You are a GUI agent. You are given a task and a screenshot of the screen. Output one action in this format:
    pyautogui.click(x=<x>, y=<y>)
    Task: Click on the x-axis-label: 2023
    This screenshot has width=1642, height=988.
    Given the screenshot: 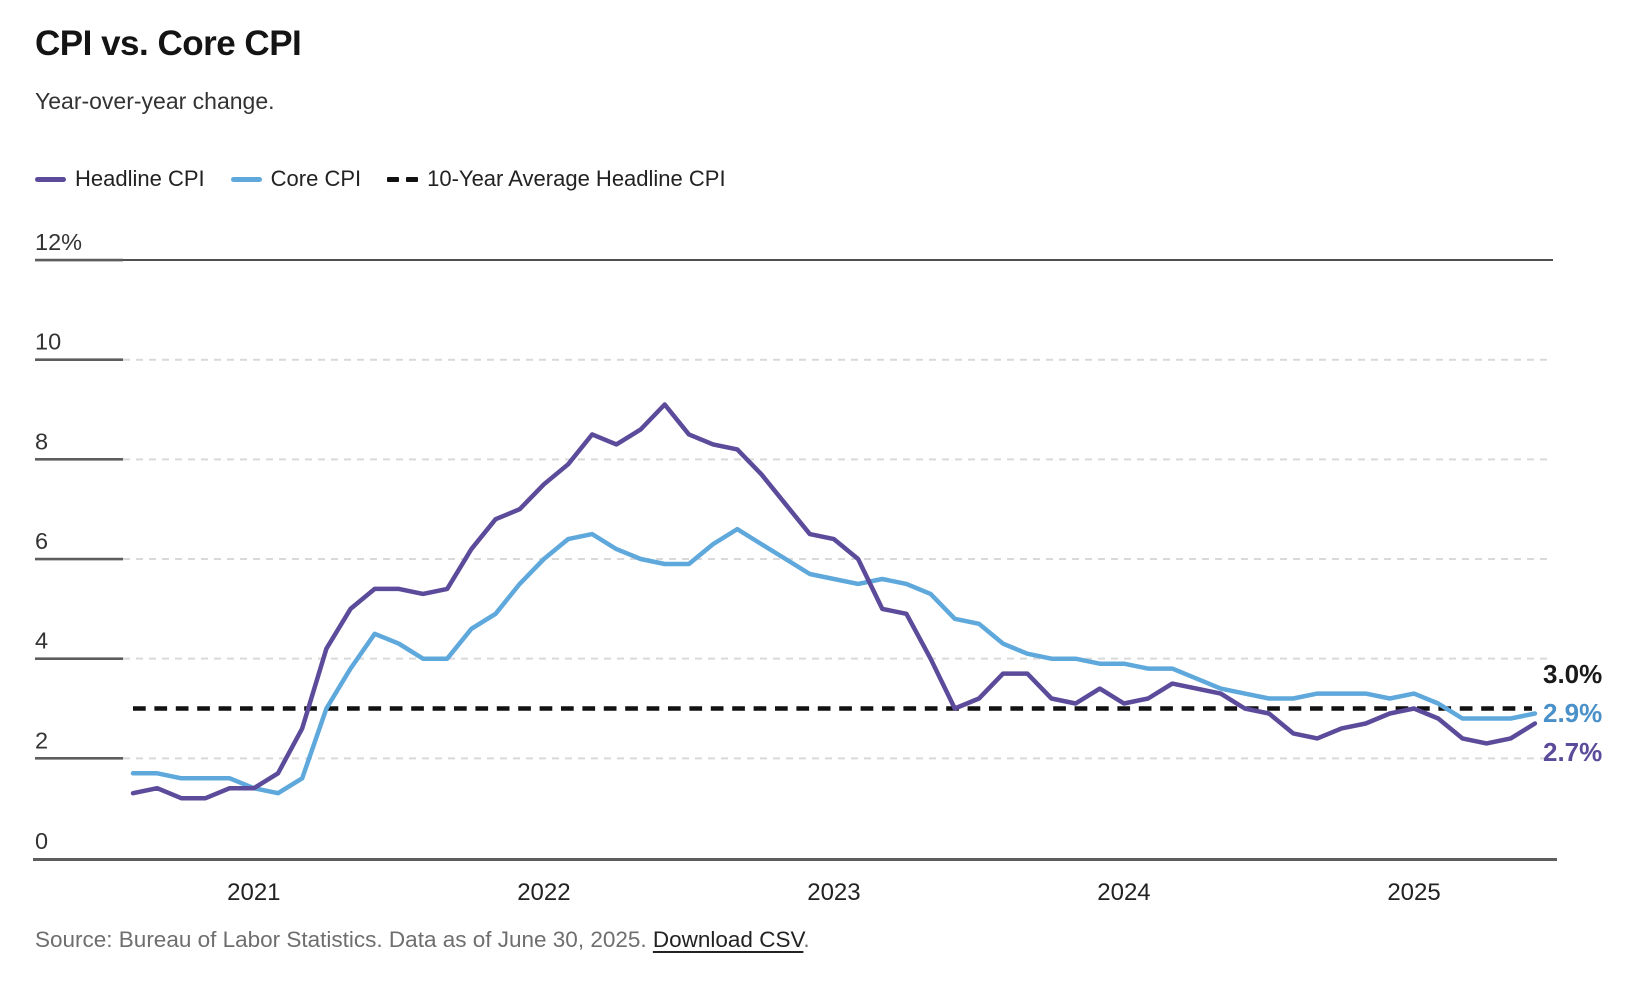 What is the action you would take?
    pyautogui.click(x=833, y=892)
    